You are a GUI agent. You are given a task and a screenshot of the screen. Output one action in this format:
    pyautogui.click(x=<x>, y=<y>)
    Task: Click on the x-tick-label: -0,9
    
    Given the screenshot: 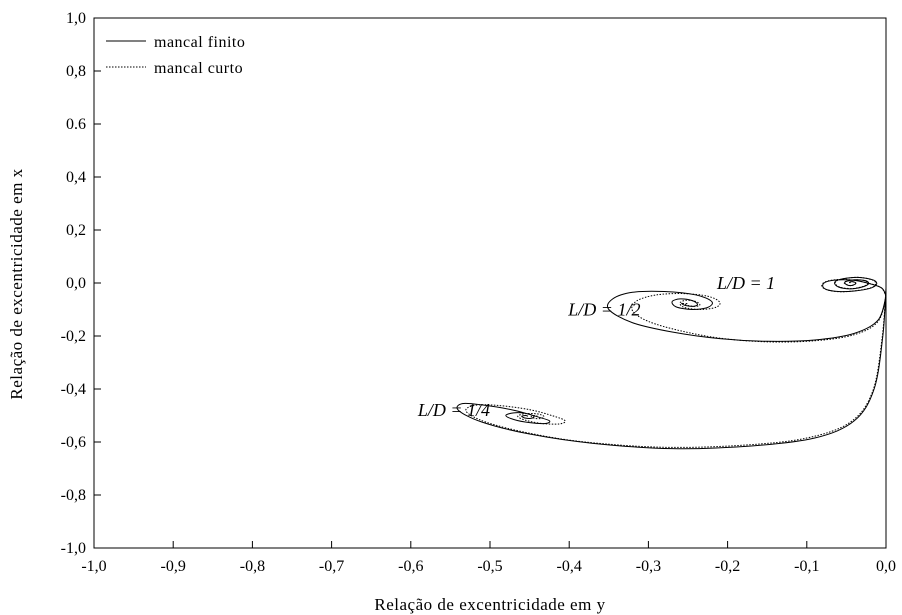 What is the action you would take?
    pyautogui.click(x=173, y=566)
    